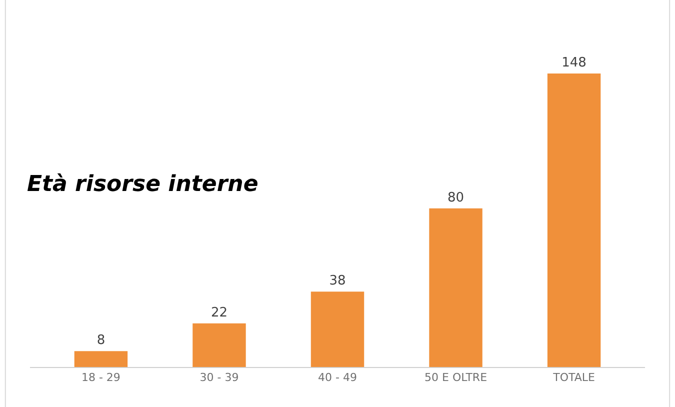  What do you see at coordinates (337, 281) in the screenshot?
I see `data-label: 38` at bounding box center [337, 281].